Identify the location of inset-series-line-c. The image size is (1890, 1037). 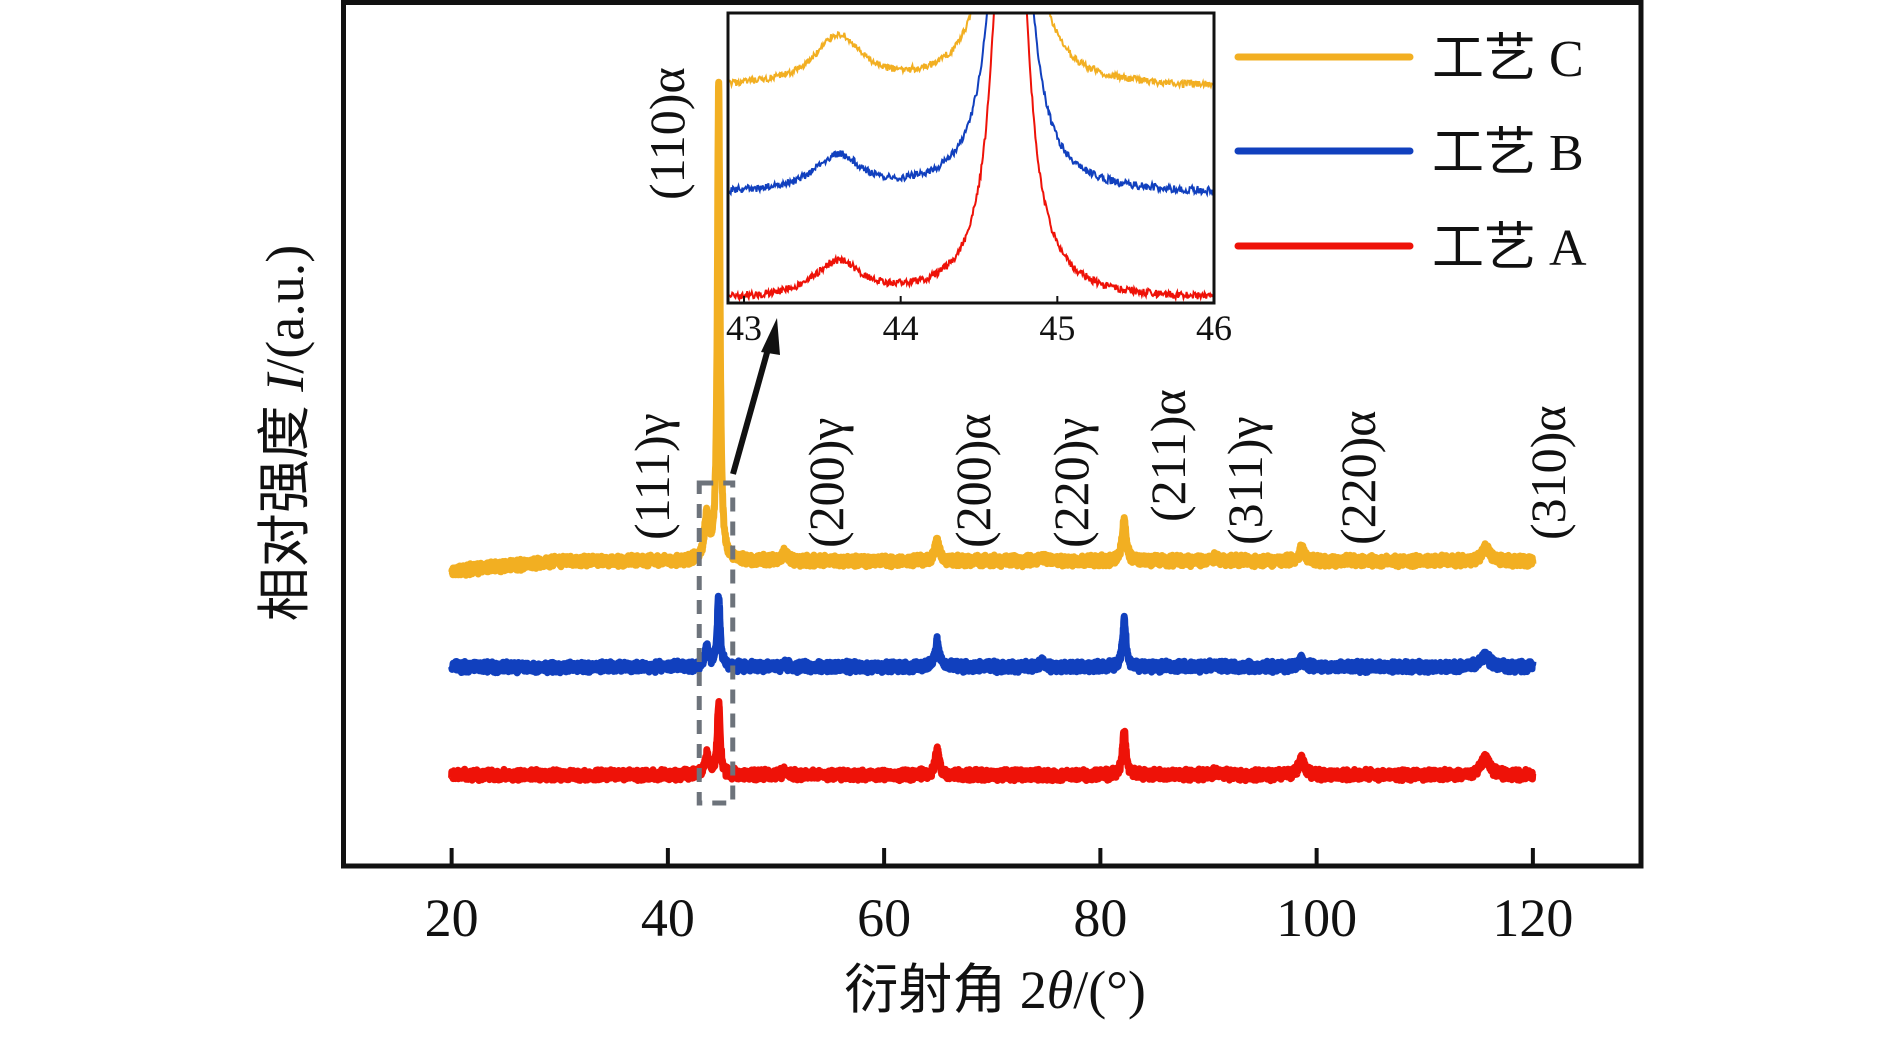
(971, 52).